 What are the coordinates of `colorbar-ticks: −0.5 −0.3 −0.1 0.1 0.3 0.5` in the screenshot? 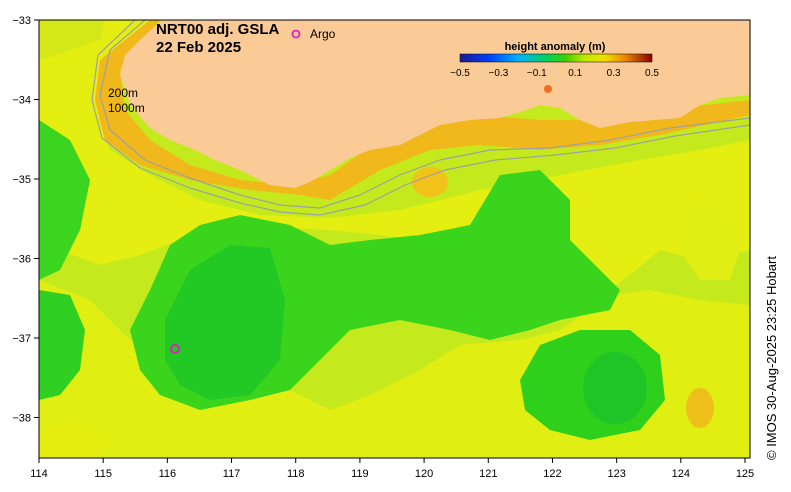 It's located at (554, 73).